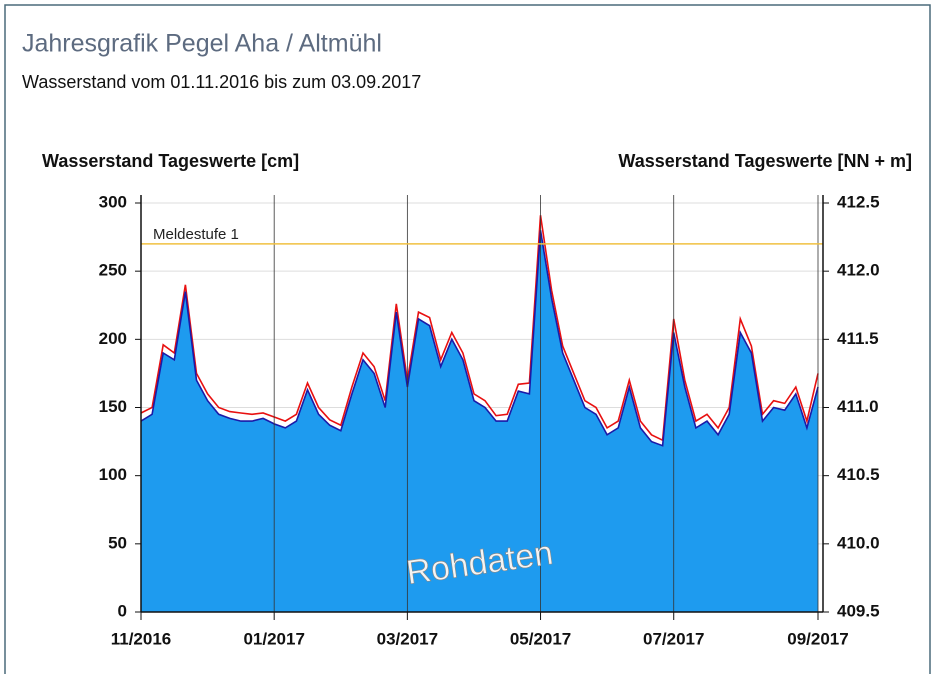 This screenshot has height=679, width=936. Describe the element at coordinates (113, 406) in the screenshot. I see `y-tick-label: 150` at that location.